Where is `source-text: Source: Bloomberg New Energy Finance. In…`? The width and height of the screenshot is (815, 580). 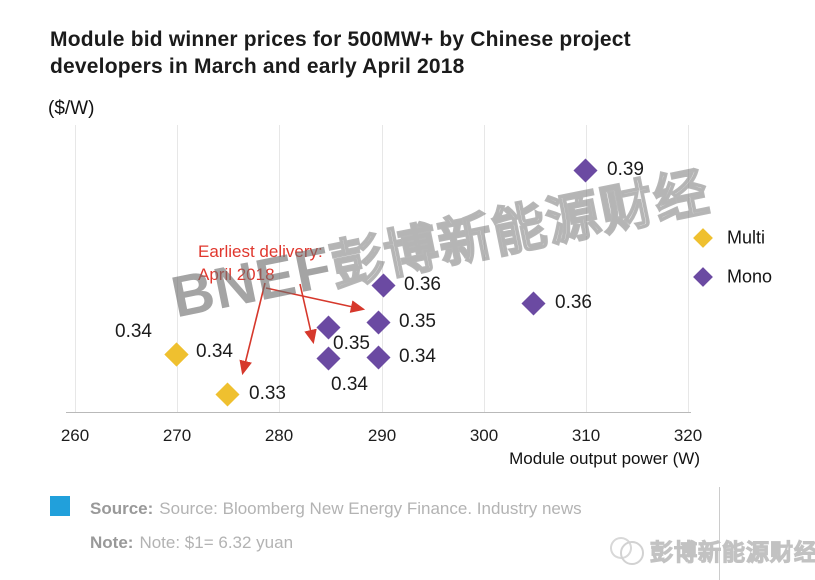 source-text: Source: Bloomberg New Energy Finance. In… is located at coordinates (370, 508).